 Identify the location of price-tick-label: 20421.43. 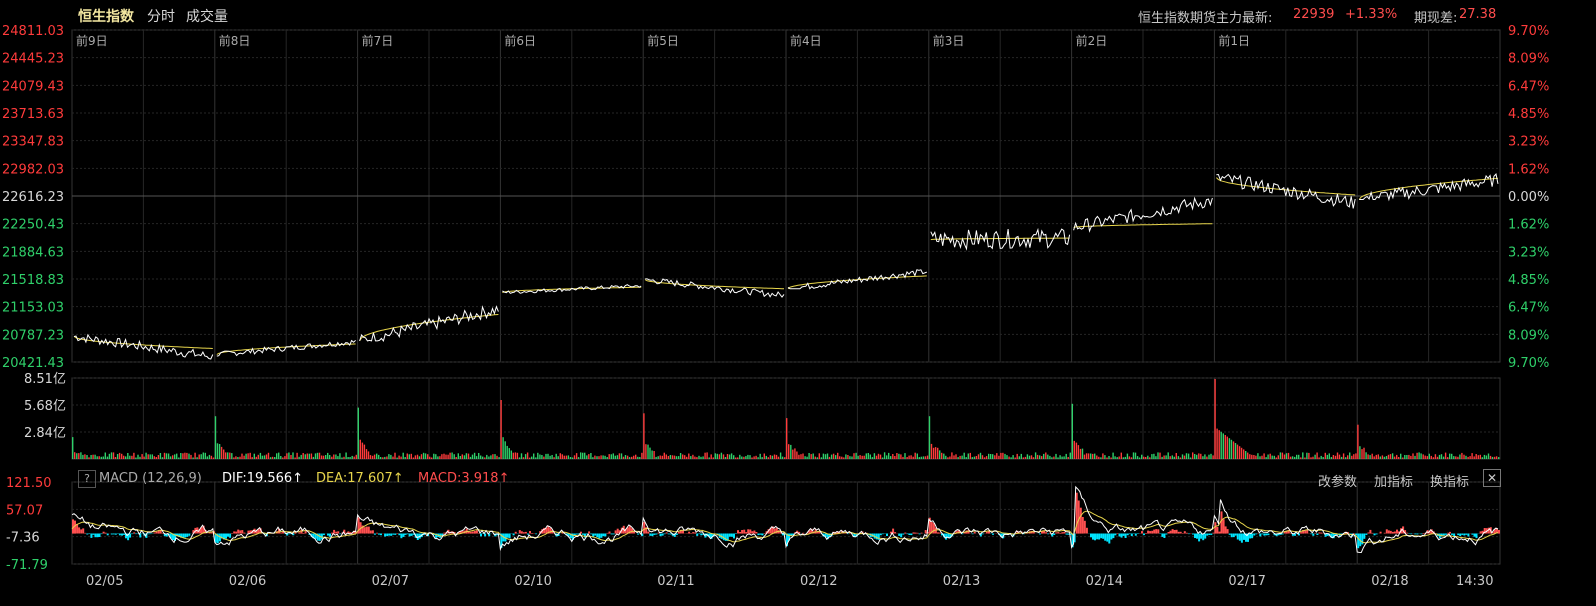
(33, 363).